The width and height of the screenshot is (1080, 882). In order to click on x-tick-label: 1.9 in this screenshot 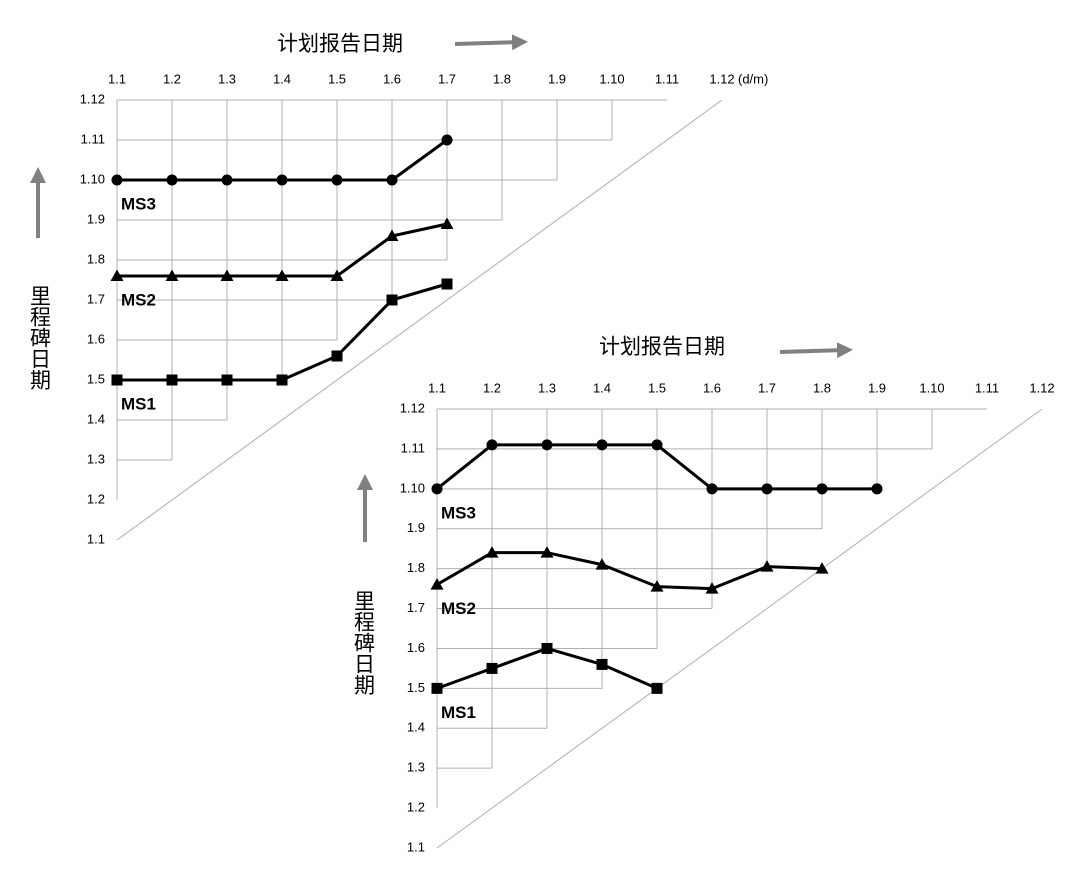, I will do `click(557, 78)`.